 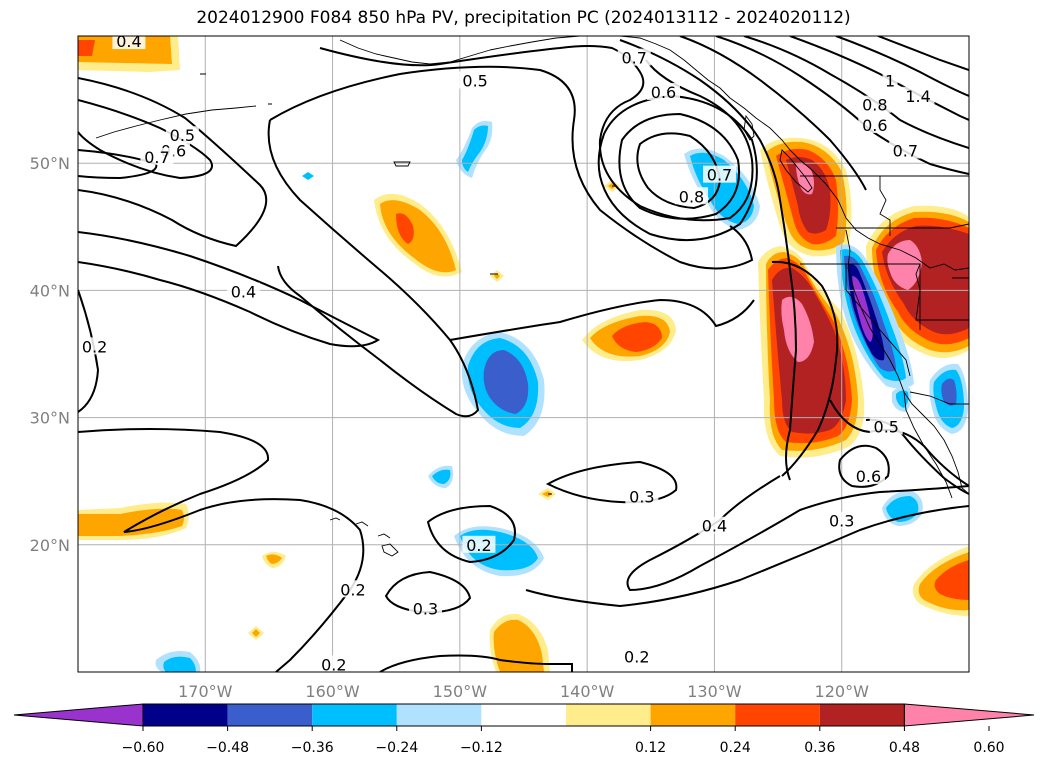 I want to click on lon-tick-label: 160°W, so click(x=332, y=691).